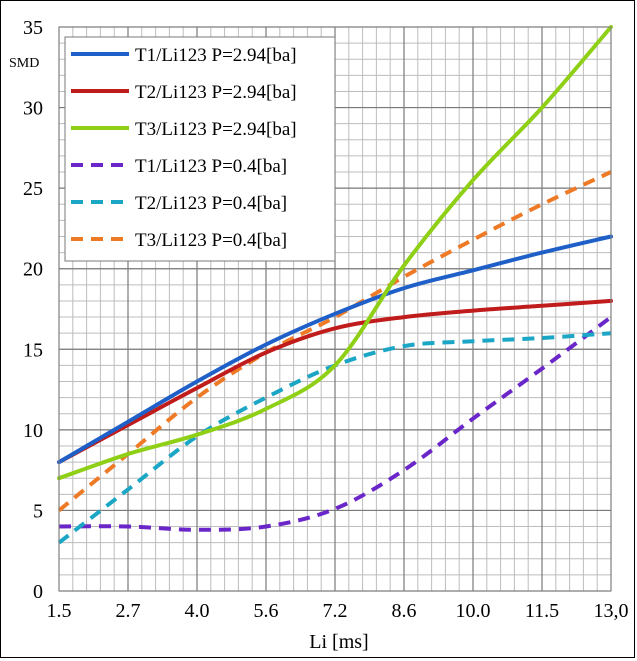 Image resolution: width=637 pixels, height=661 pixels. I want to click on x-tick-label: 10.0, so click(473, 611).